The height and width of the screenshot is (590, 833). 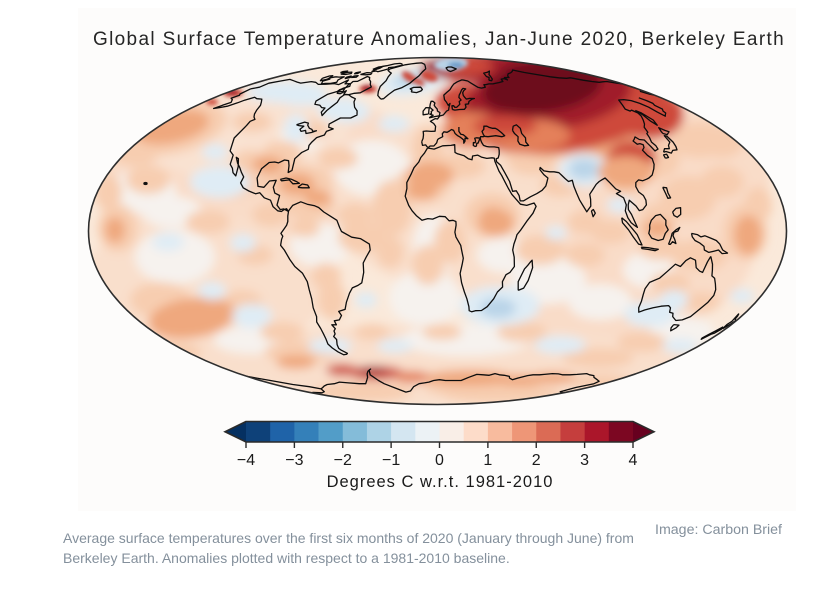 I want to click on svg-text: 0, so click(x=439, y=460).